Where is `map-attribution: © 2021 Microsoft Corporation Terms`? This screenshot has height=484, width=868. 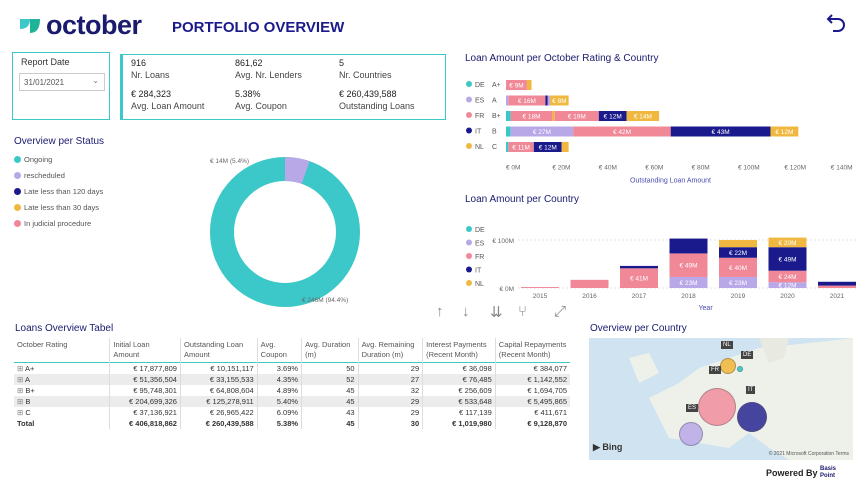
map-attribution: © 2021 Microsoft Corporation Terms is located at coordinates (808, 454).